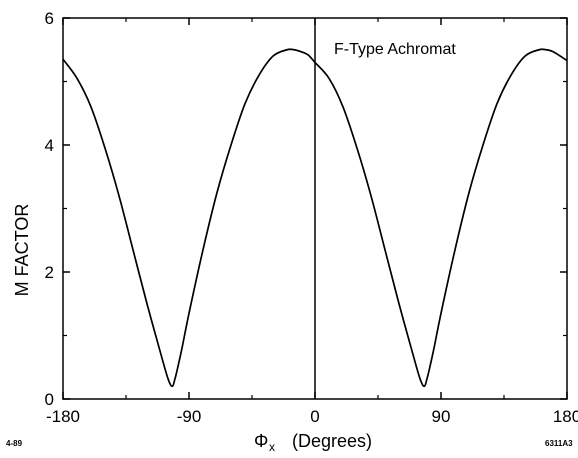 Image resolution: width=578 pixels, height=458 pixels. What do you see at coordinates (565, 416) in the screenshot?
I see `x-tick-label: 180` at bounding box center [565, 416].